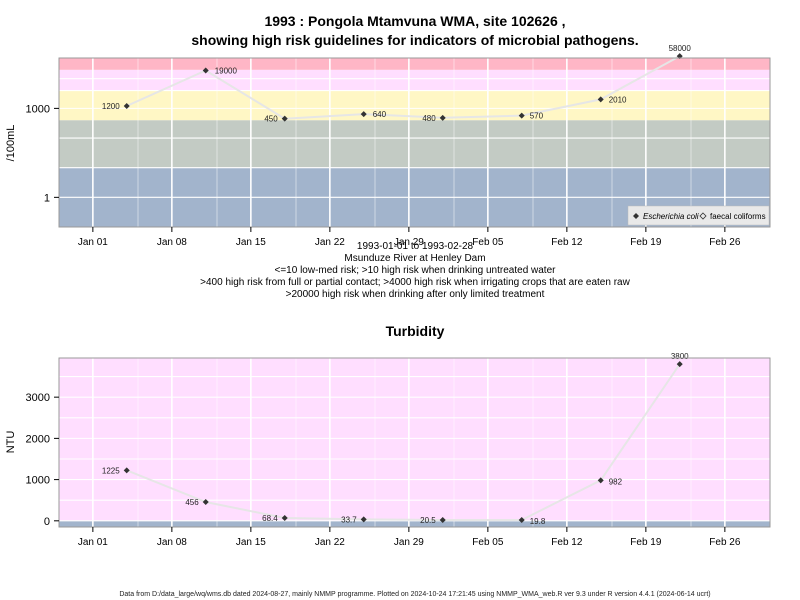  What do you see at coordinates (488, 242) in the screenshot?
I see `chart1-xtick-label: Feb 05` at bounding box center [488, 242].